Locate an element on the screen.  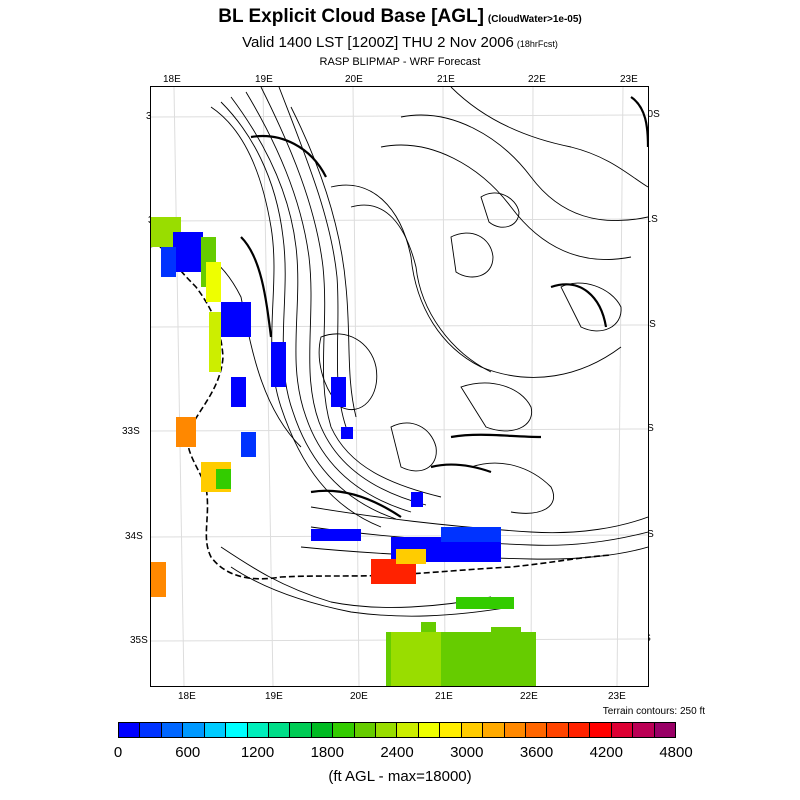
colorbar-tick-label: 4200 is located at coordinates (606, 752).